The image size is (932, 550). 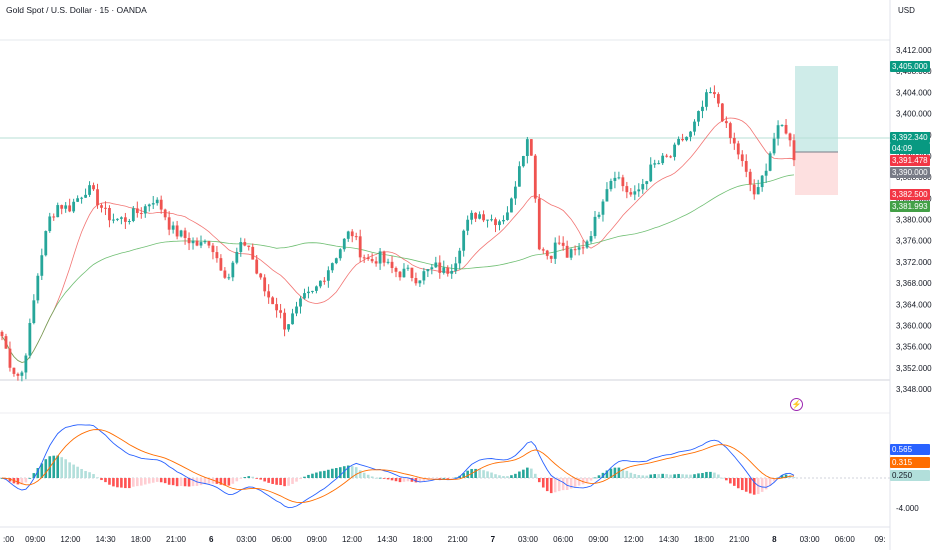 What do you see at coordinates (528, 539) in the screenshot?
I see `time-tick-label: 03:00` at bounding box center [528, 539].